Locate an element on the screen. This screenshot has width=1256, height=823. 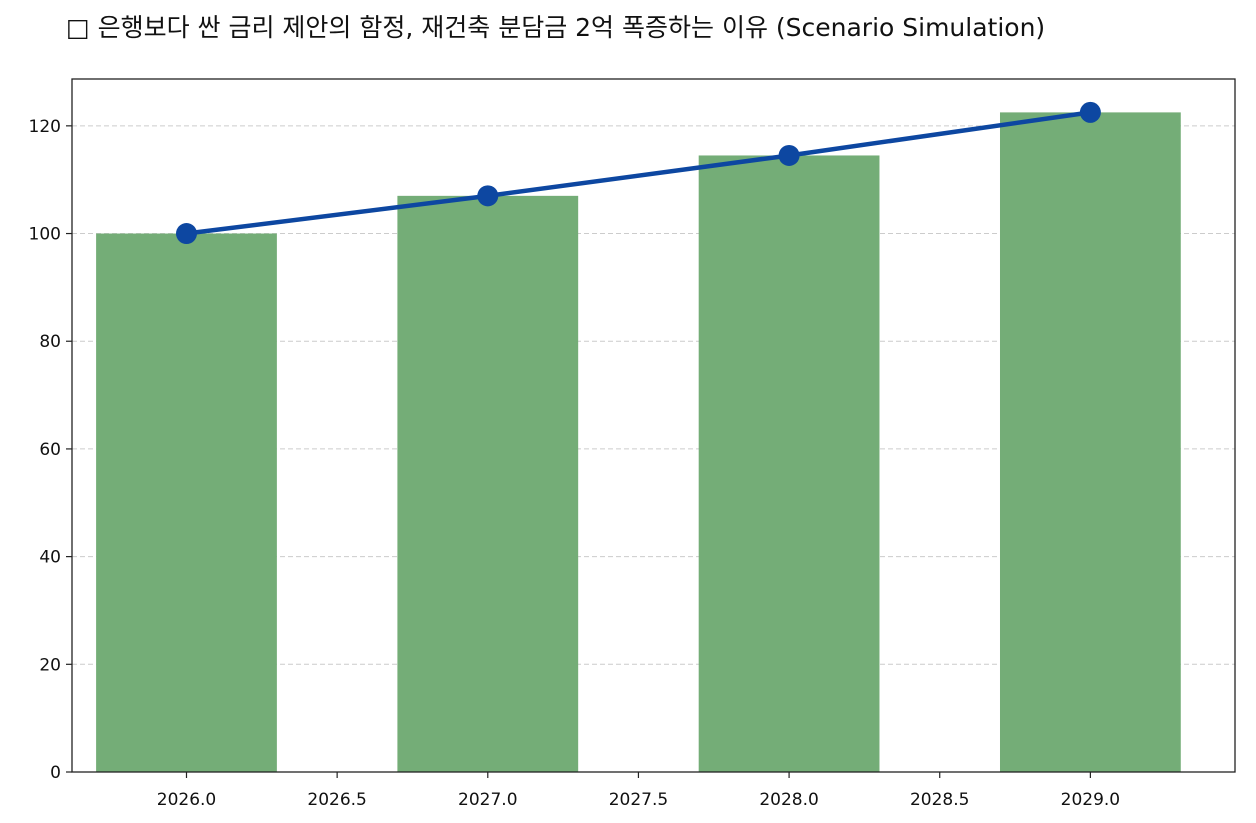
bar-2027 is located at coordinates (488, 483).